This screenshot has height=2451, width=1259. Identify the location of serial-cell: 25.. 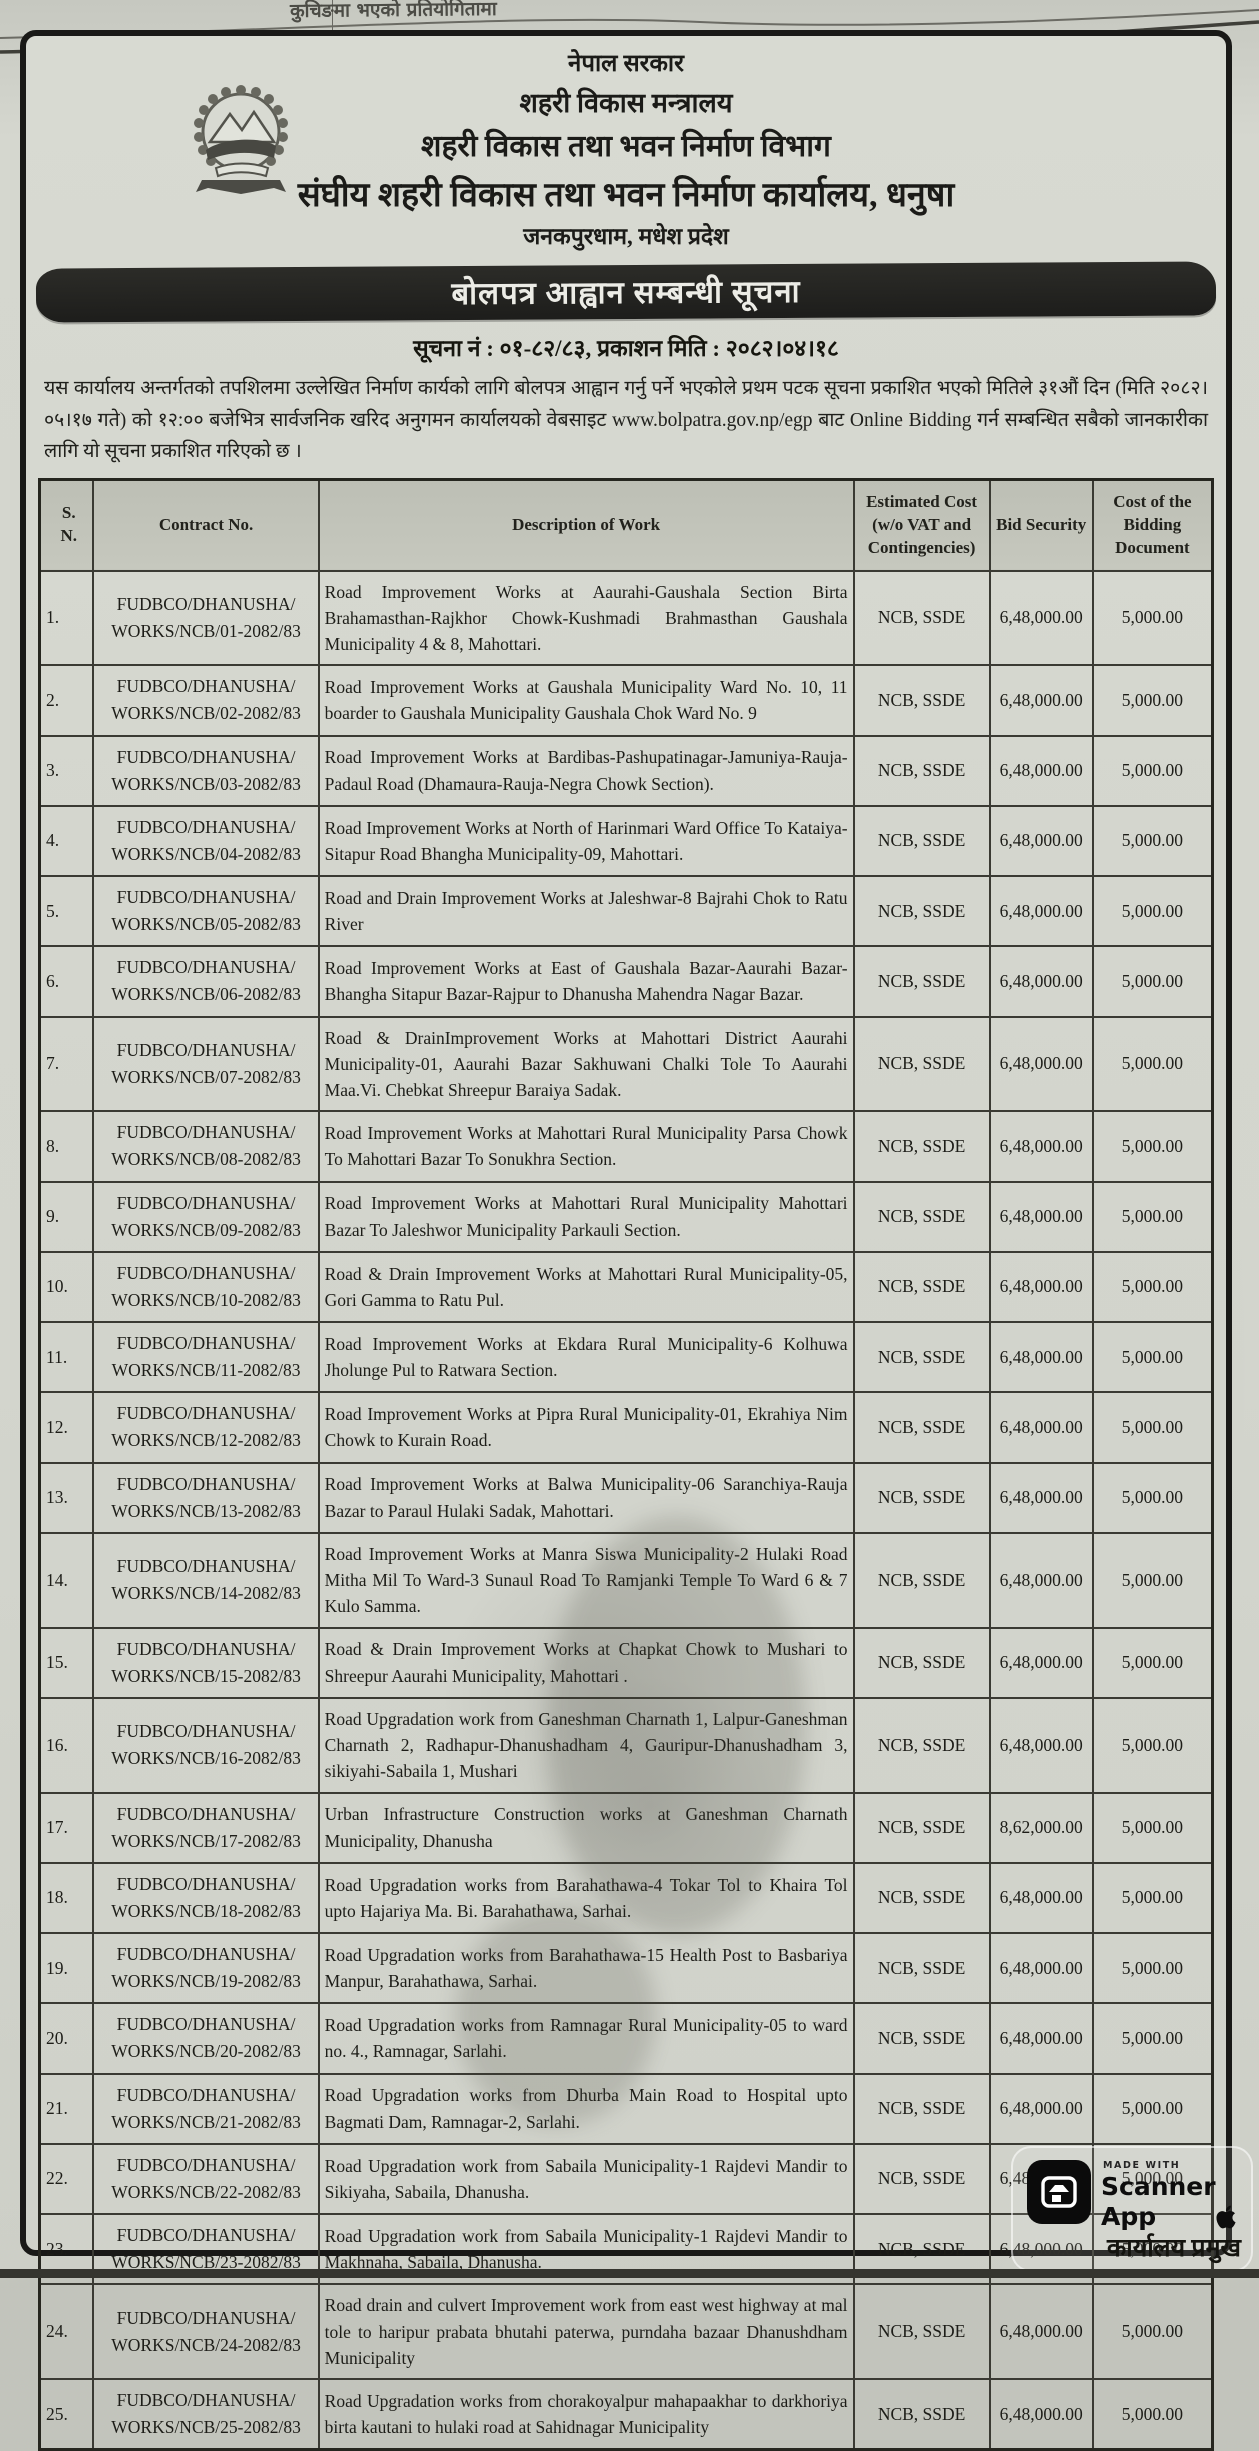
(66, 2414).